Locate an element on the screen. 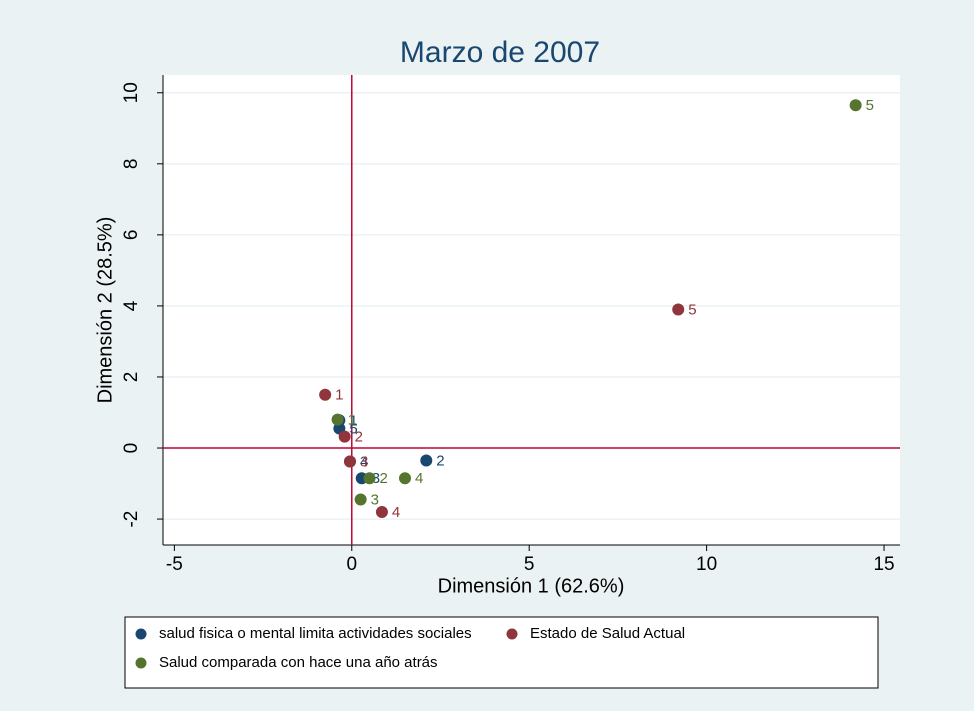  y-axis-title: Dimensión 2 (28.5%) is located at coordinates (105, 310).